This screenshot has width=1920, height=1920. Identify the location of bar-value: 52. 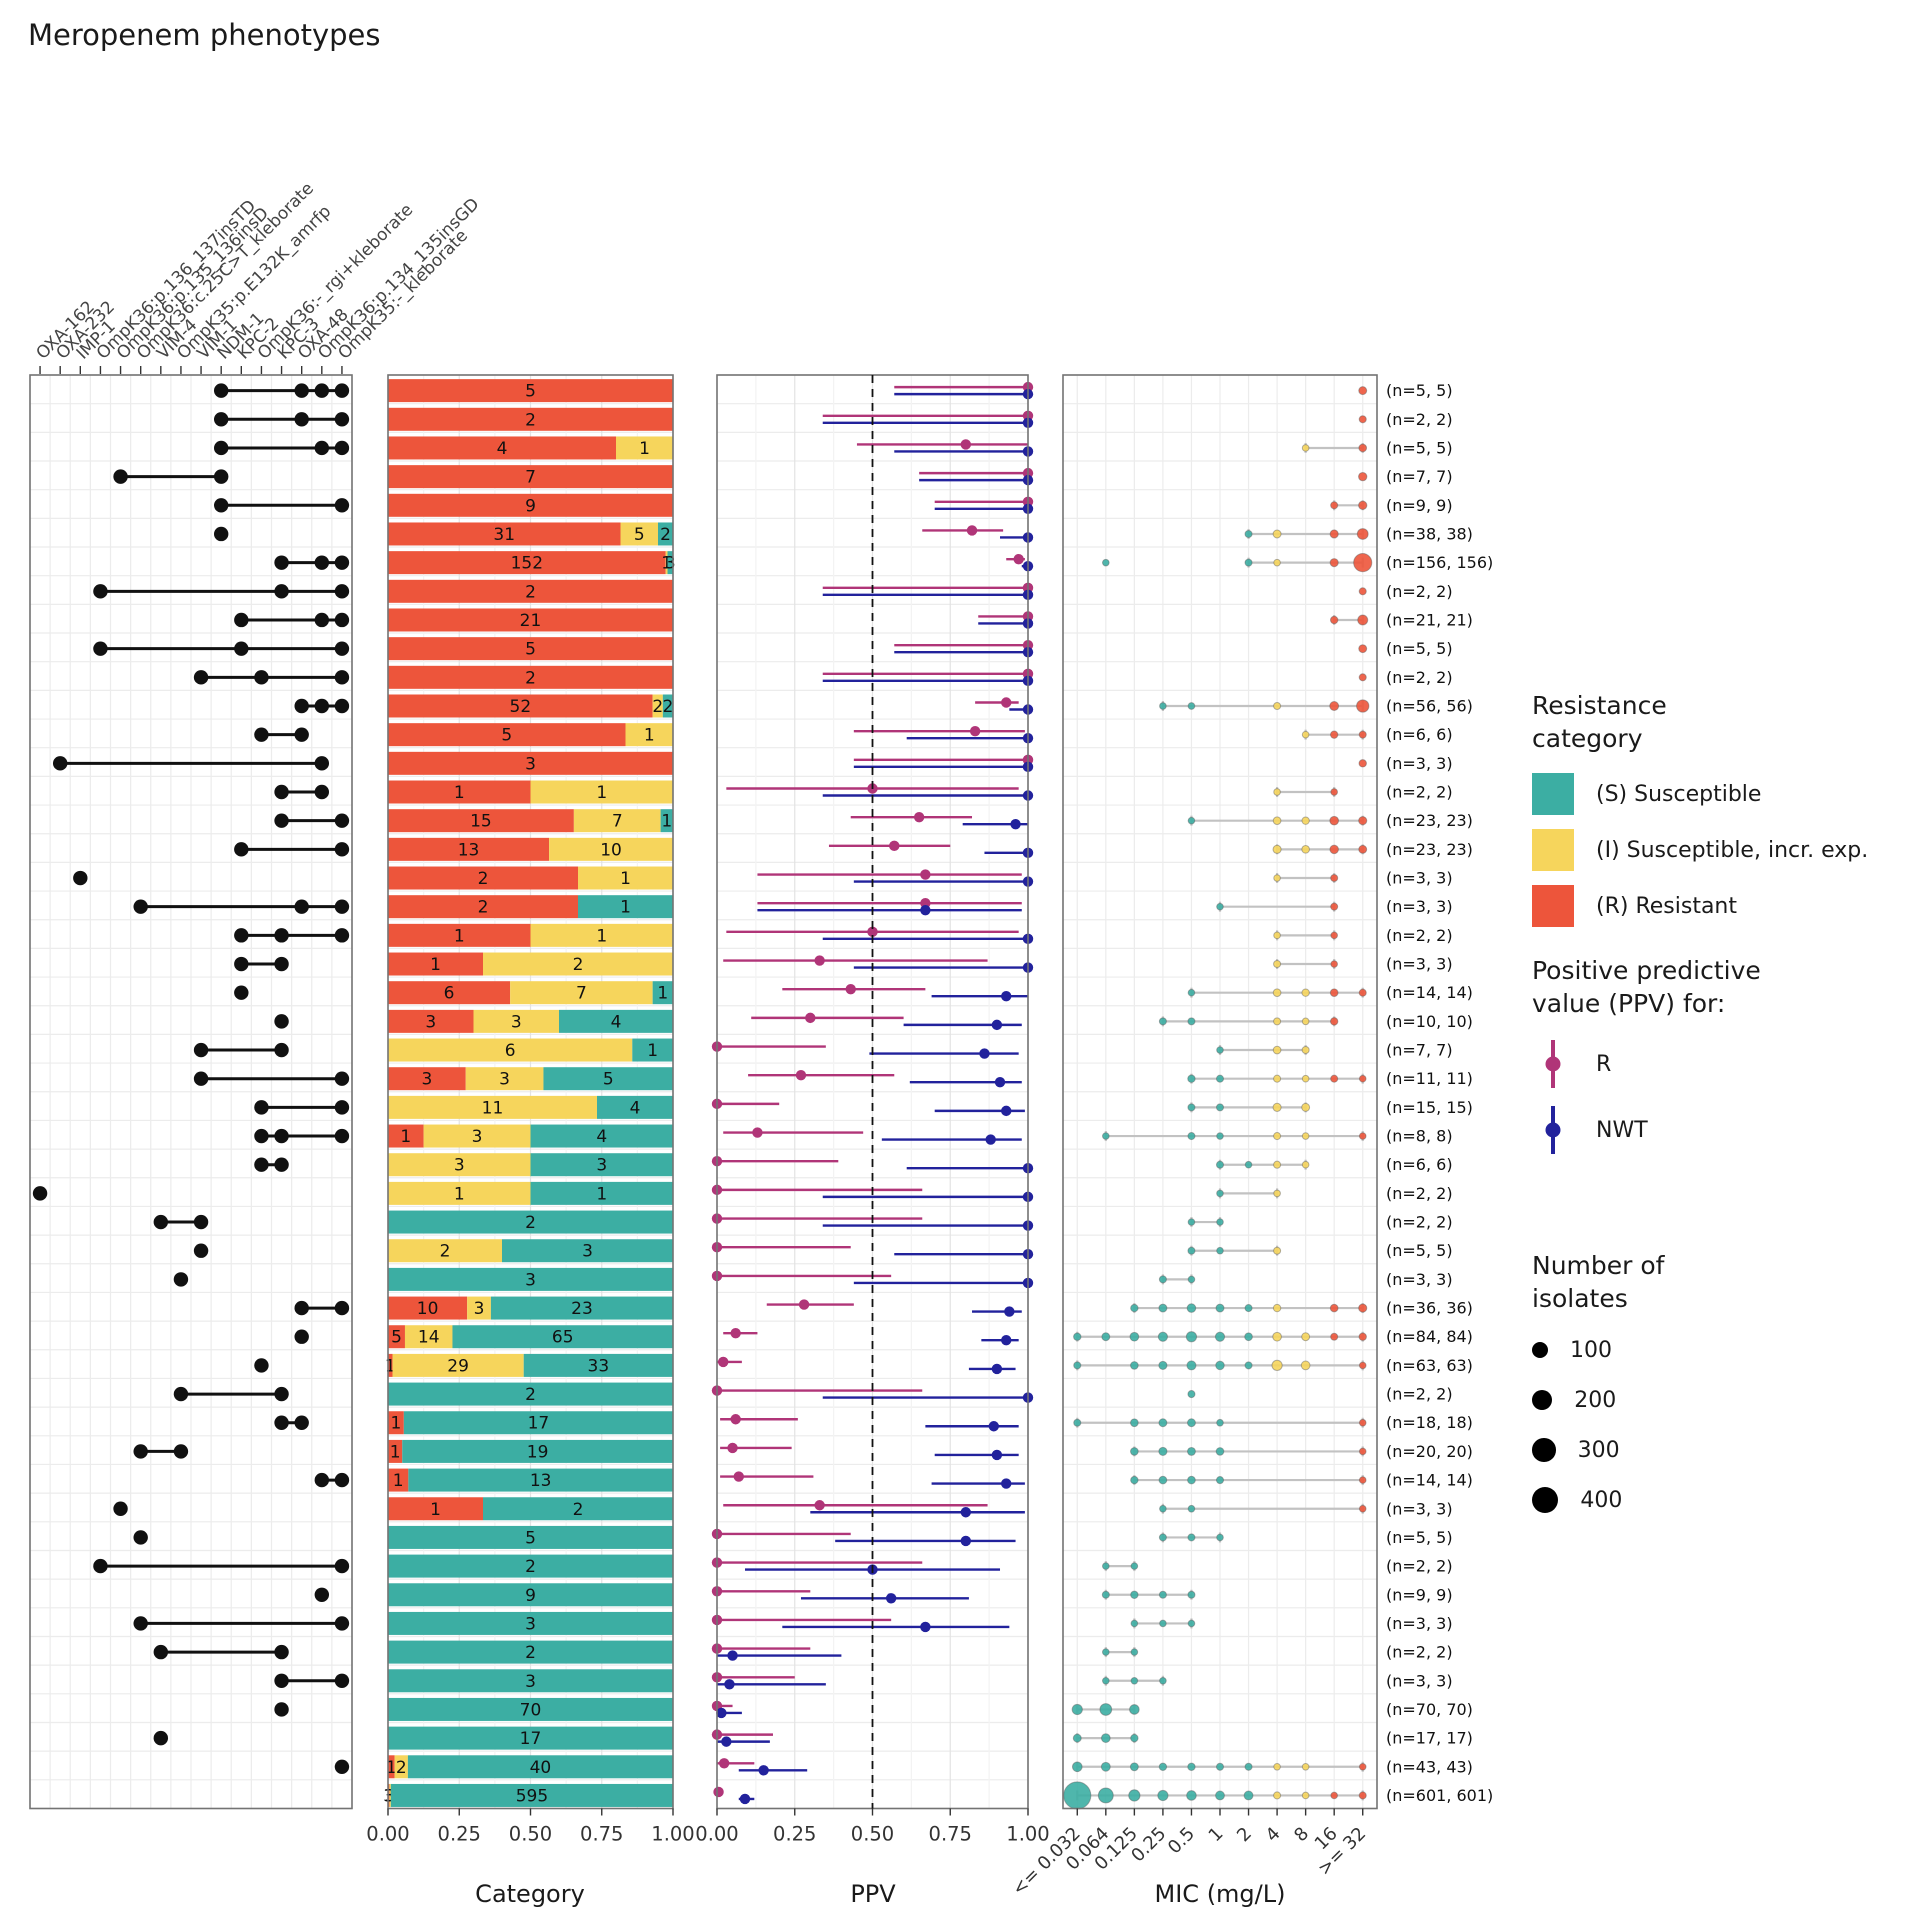
(521, 707).